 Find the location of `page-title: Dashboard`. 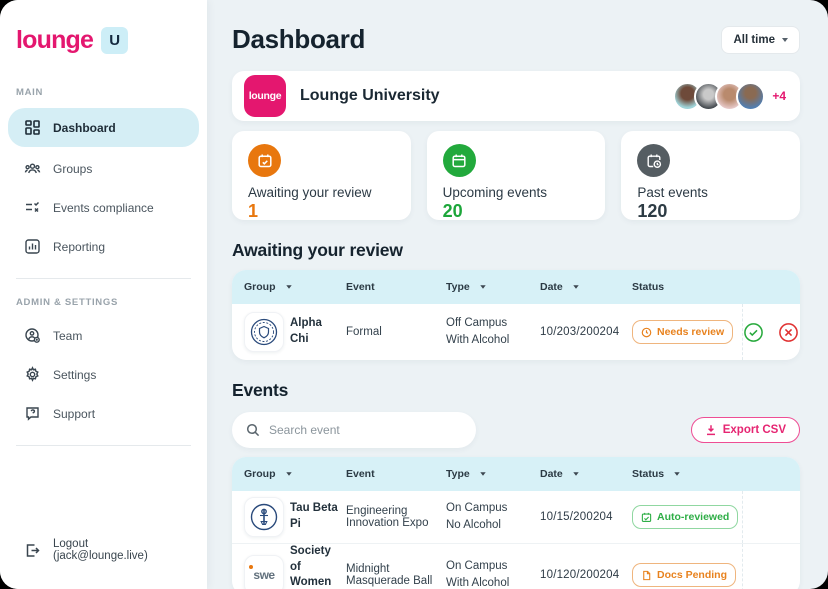

page-title: Dashboard is located at coordinates (299, 39).